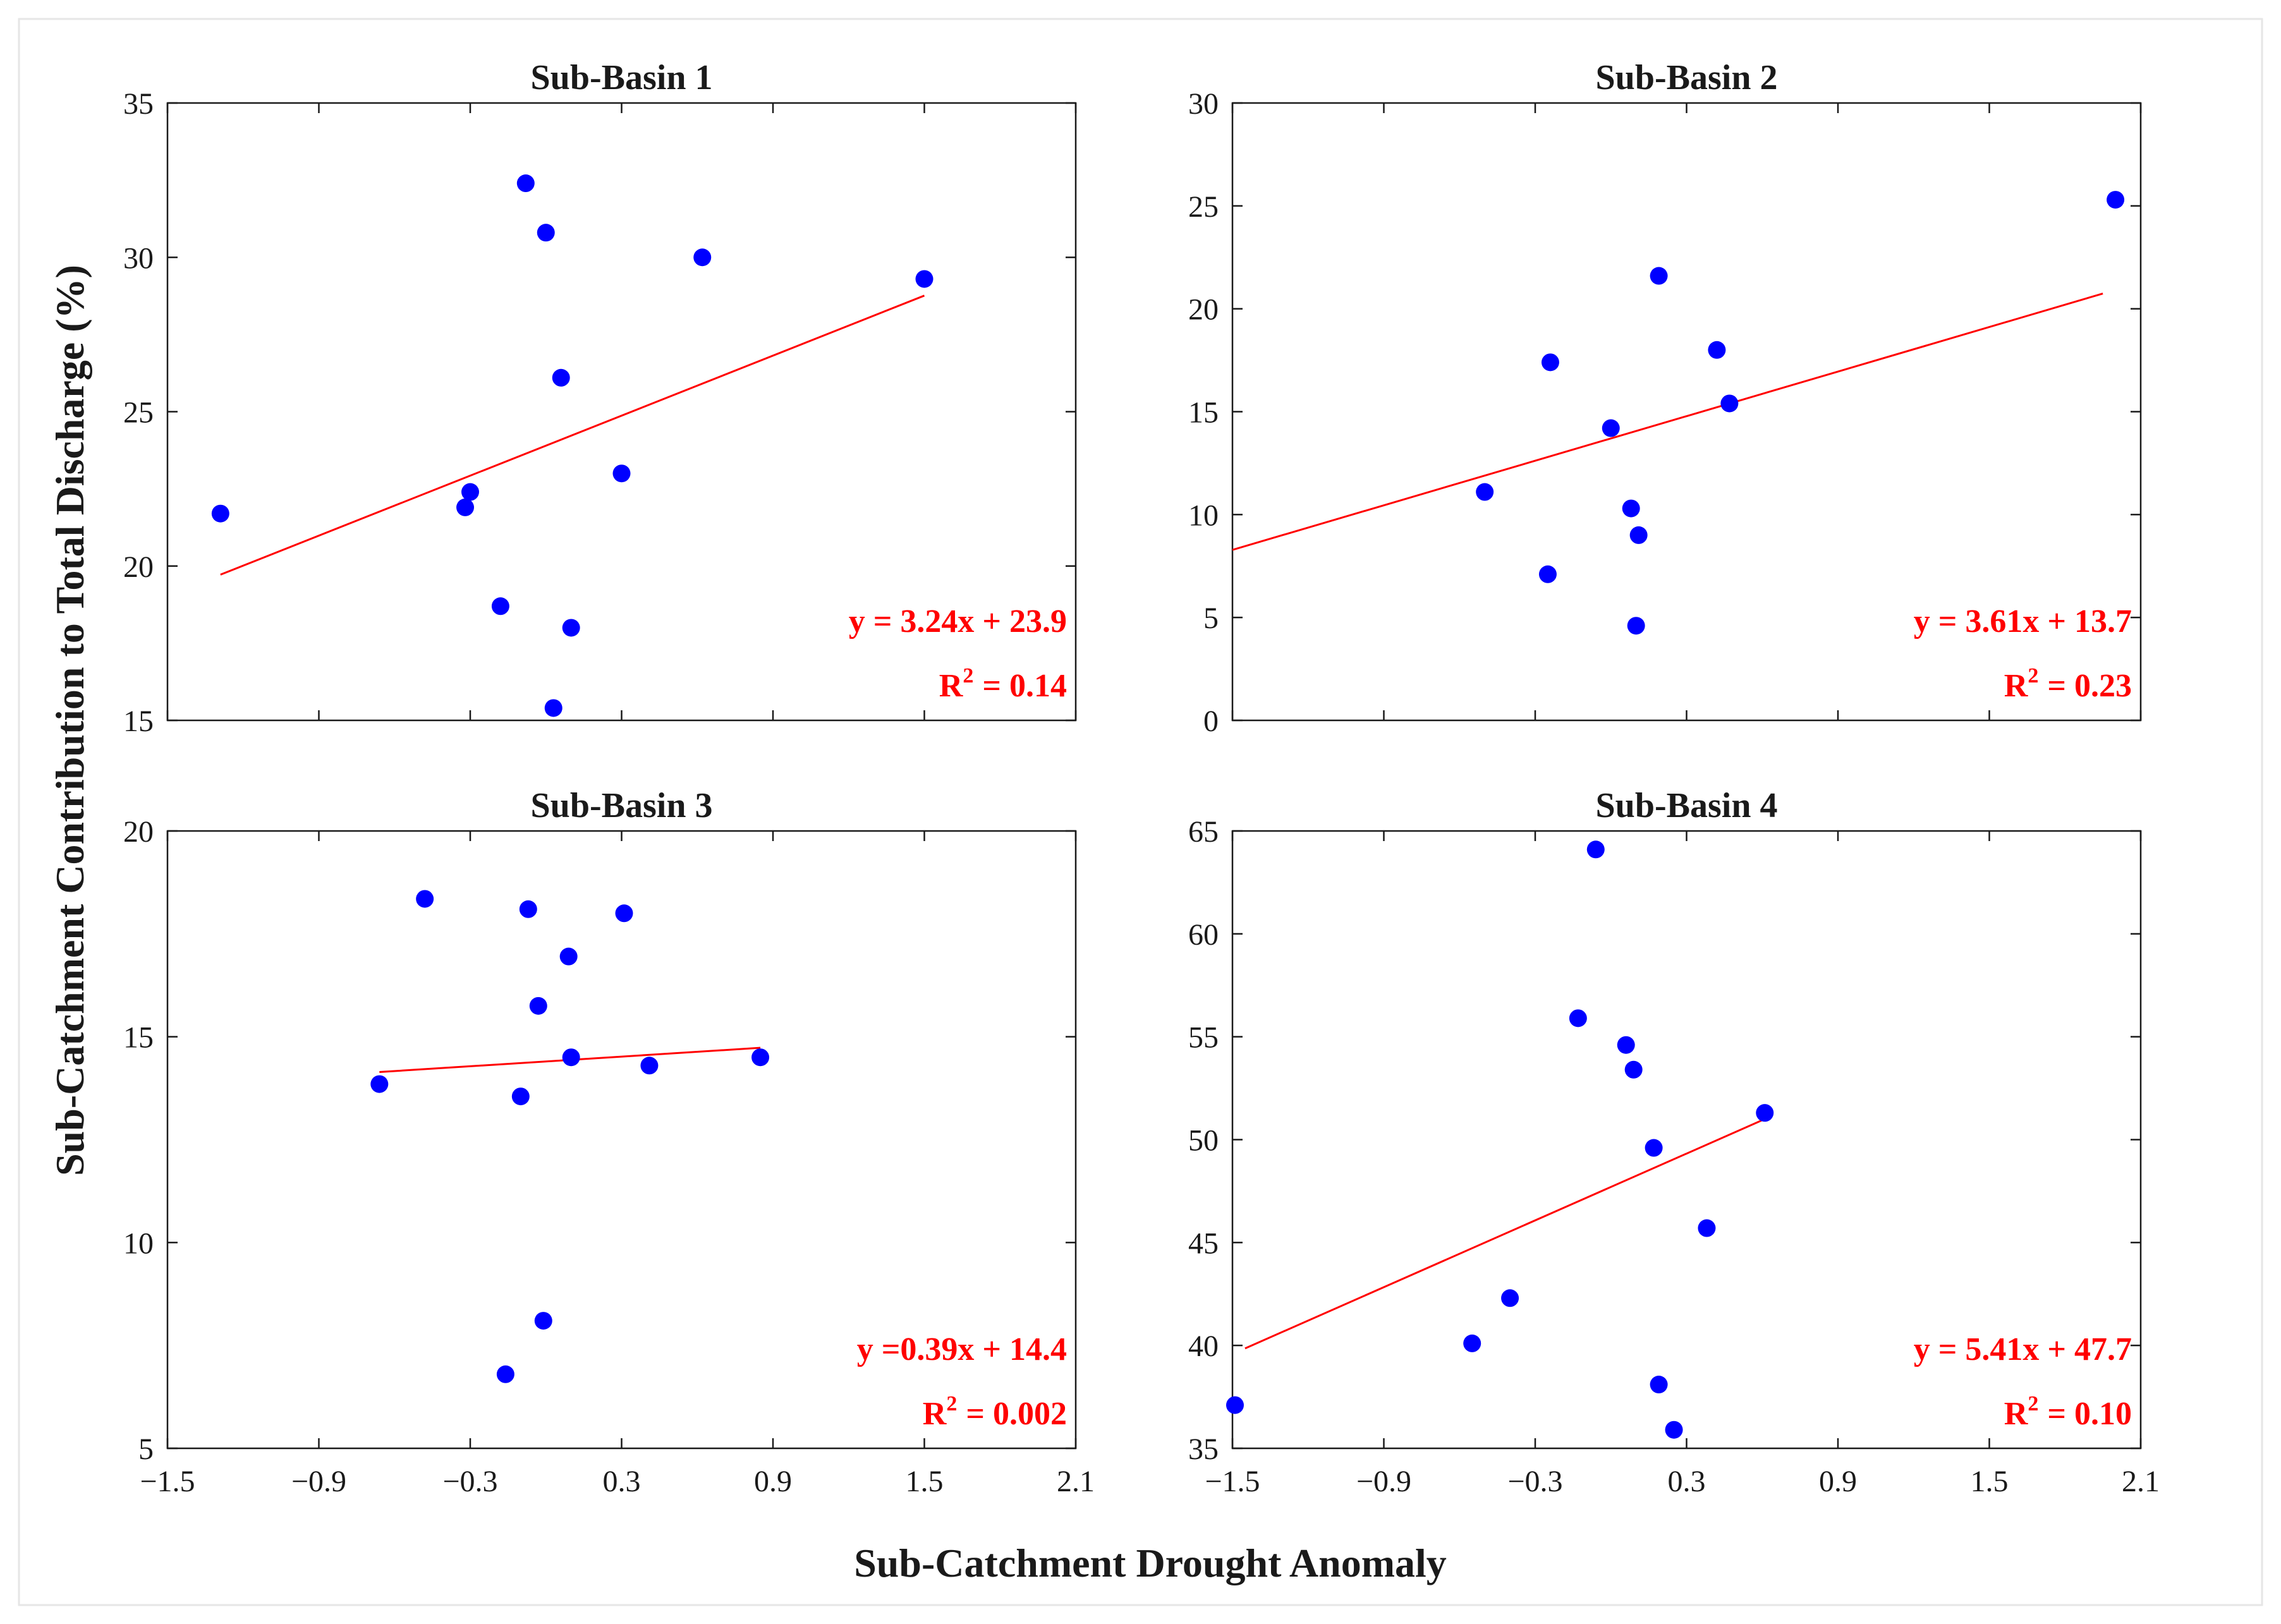  What do you see at coordinates (1687, 805) in the screenshot?
I see `subplot-title: Sub-Basin 4` at bounding box center [1687, 805].